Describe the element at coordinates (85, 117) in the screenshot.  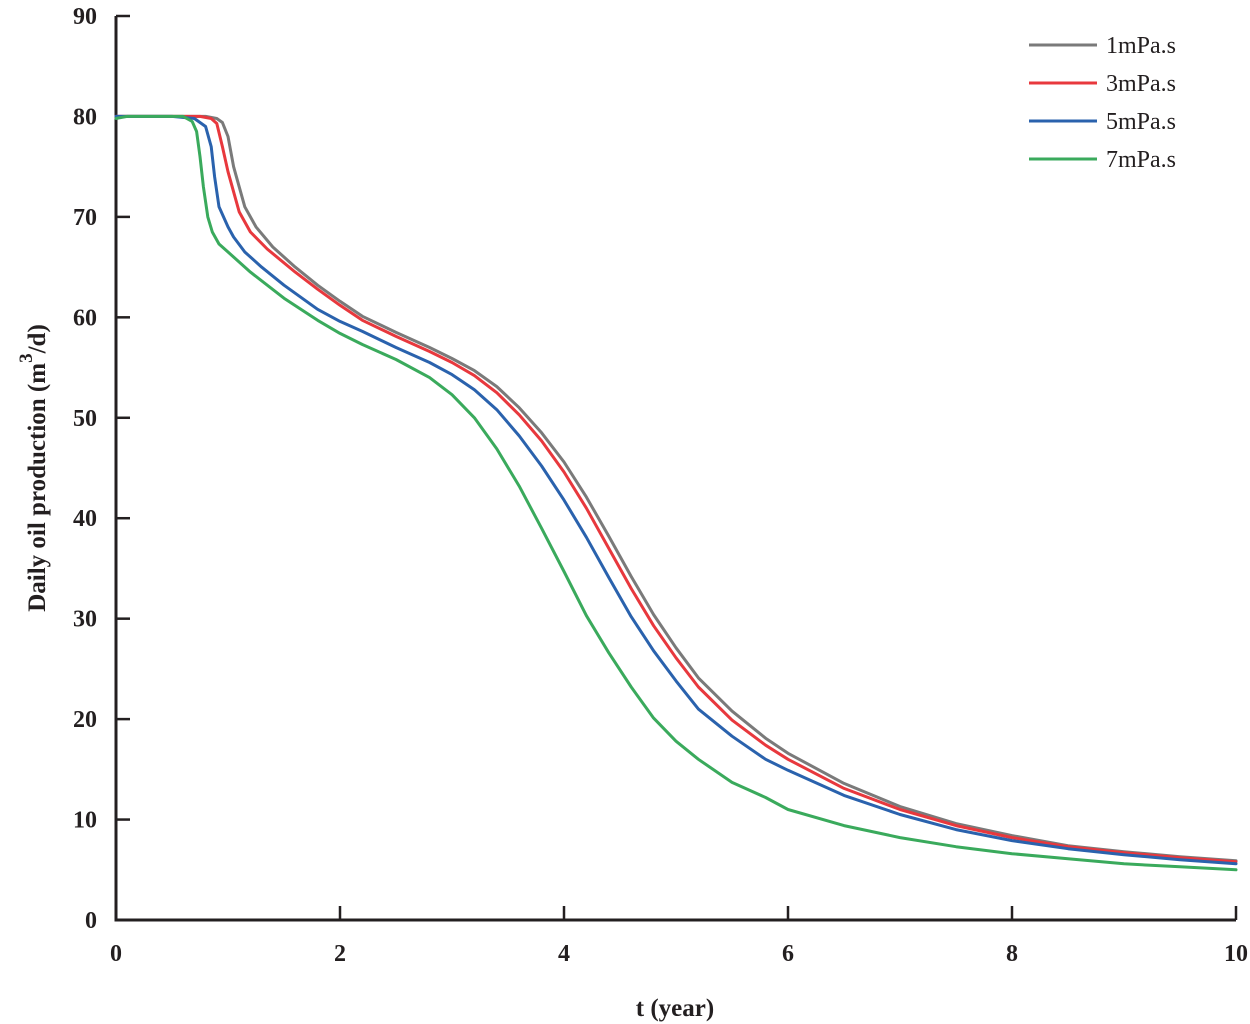
I see `y-tick-label: 80` at that location.